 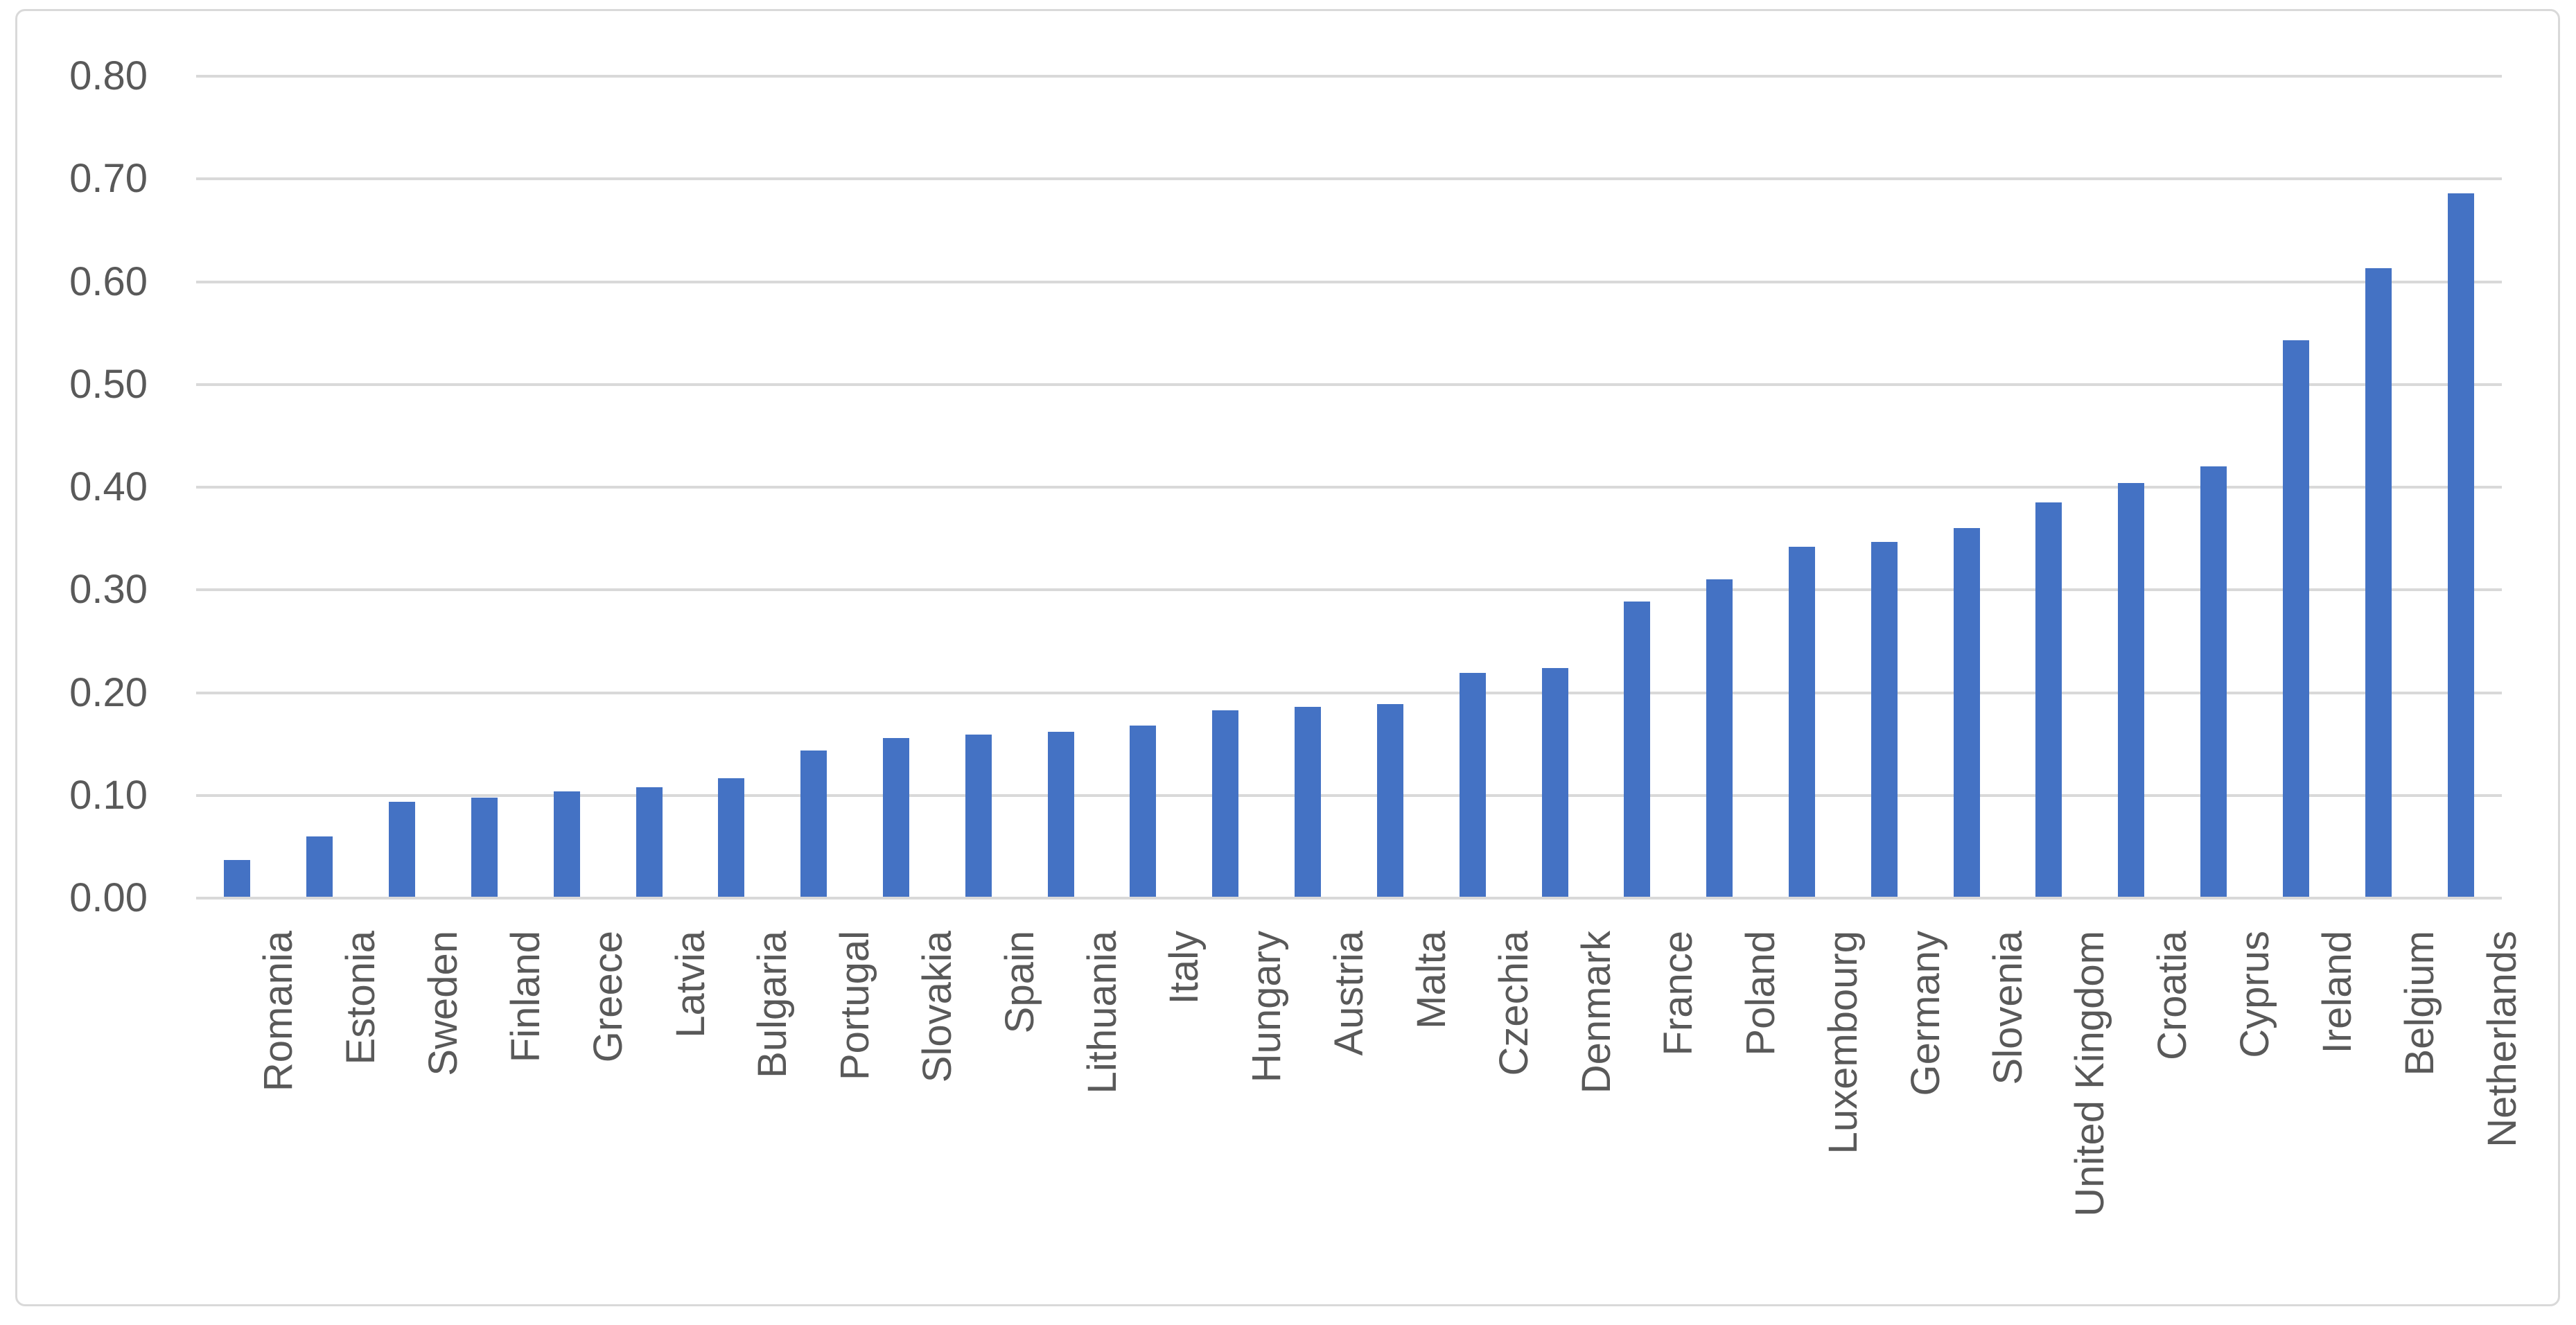 What do you see at coordinates (1267, 1007) in the screenshot?
I see `x-axis-category-label: Hungary` at bounding box center [1267, 1007].